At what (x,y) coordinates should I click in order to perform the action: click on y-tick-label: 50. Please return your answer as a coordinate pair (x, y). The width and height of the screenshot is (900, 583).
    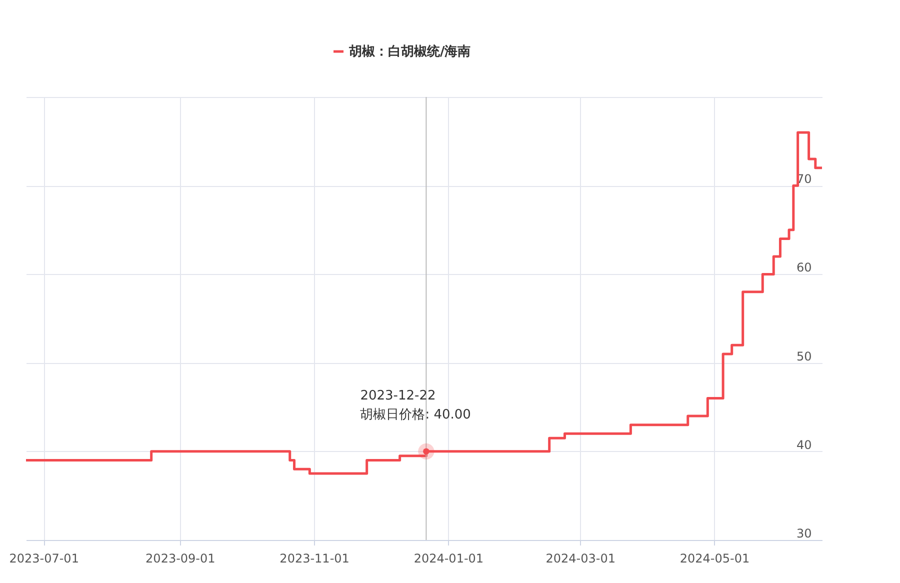
    Looking at the image, I should click on (804, 356).